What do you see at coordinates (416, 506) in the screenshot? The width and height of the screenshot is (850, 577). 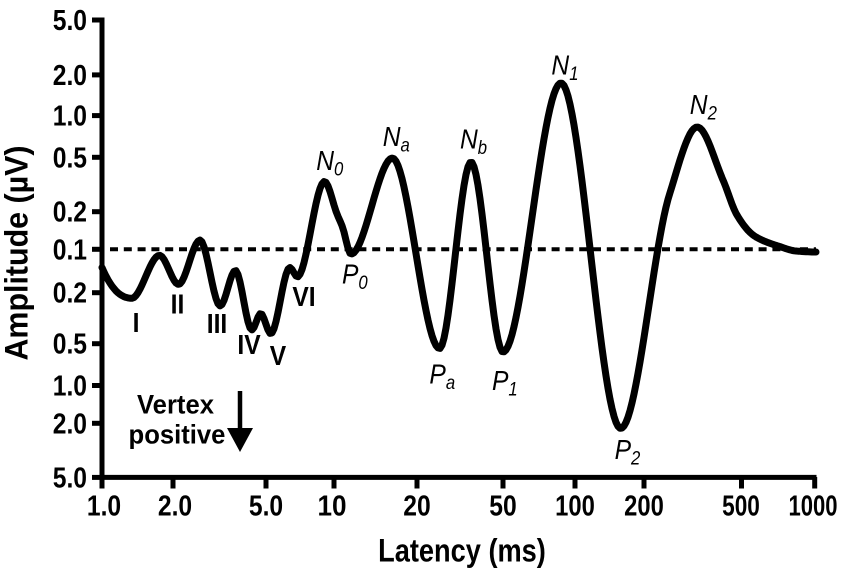 I see `svg-text: 20` at bounding box center [416, 506].